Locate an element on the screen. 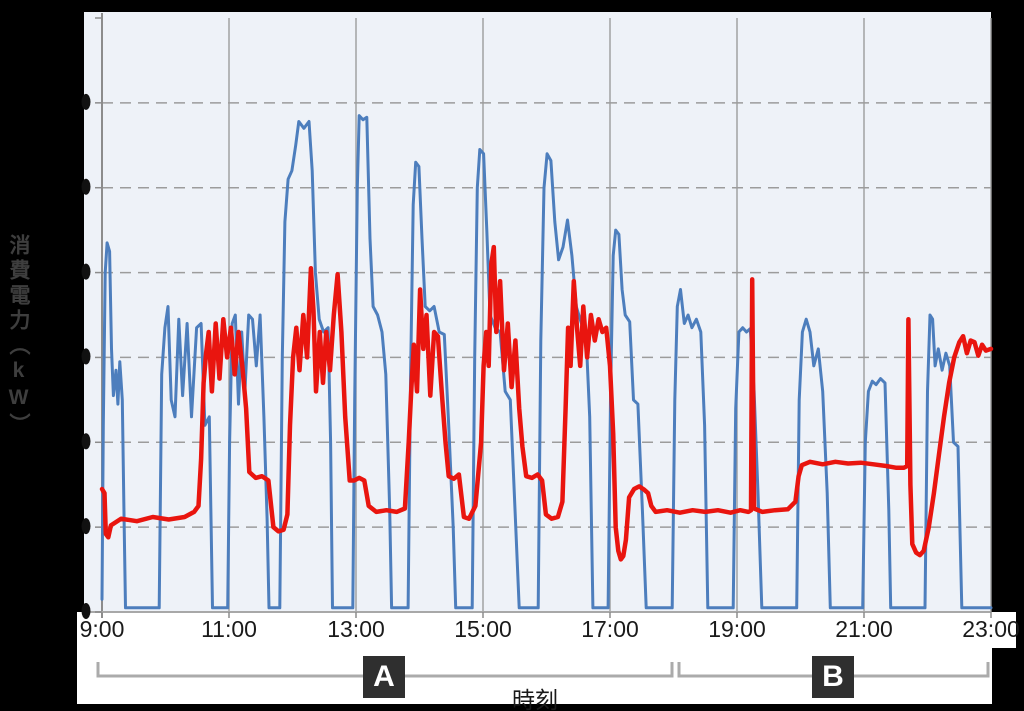 This screenshot has width=1024, height=711. x-tick-label: 17:00 is located at coordinates (610, 629).